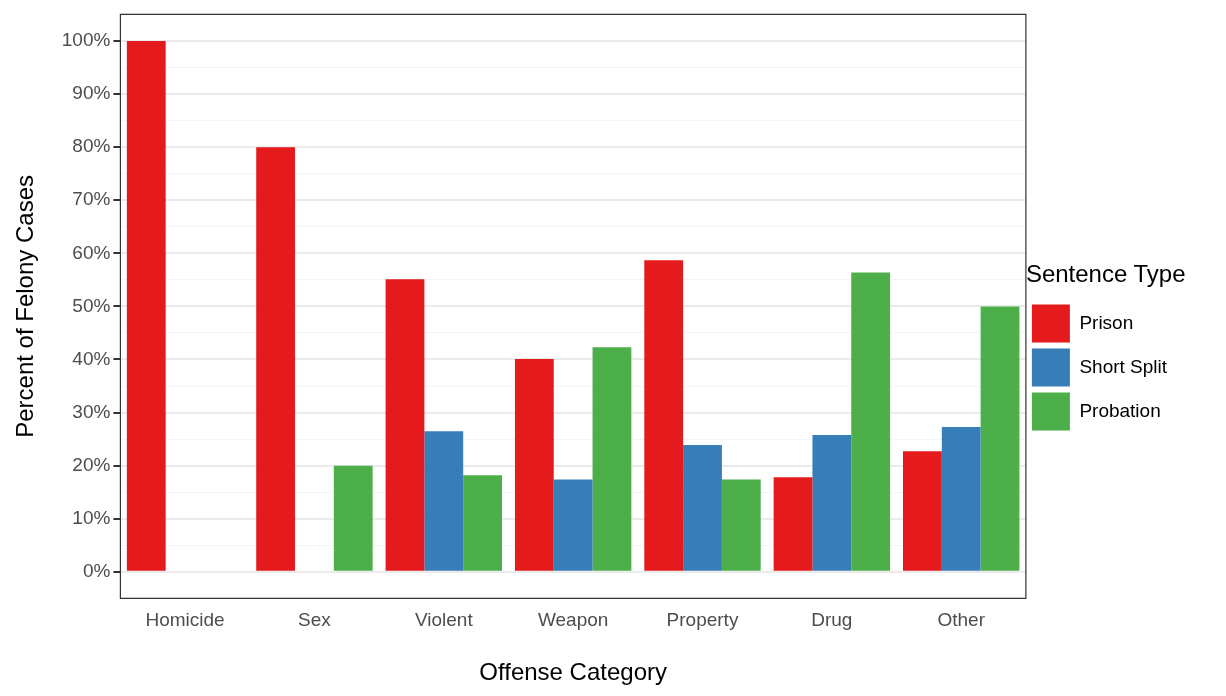 The image size is (1226, 696). Describe the element at coordinates (573, 620) in the screenshot. I see `x-tick-label: Weapon` at that location.